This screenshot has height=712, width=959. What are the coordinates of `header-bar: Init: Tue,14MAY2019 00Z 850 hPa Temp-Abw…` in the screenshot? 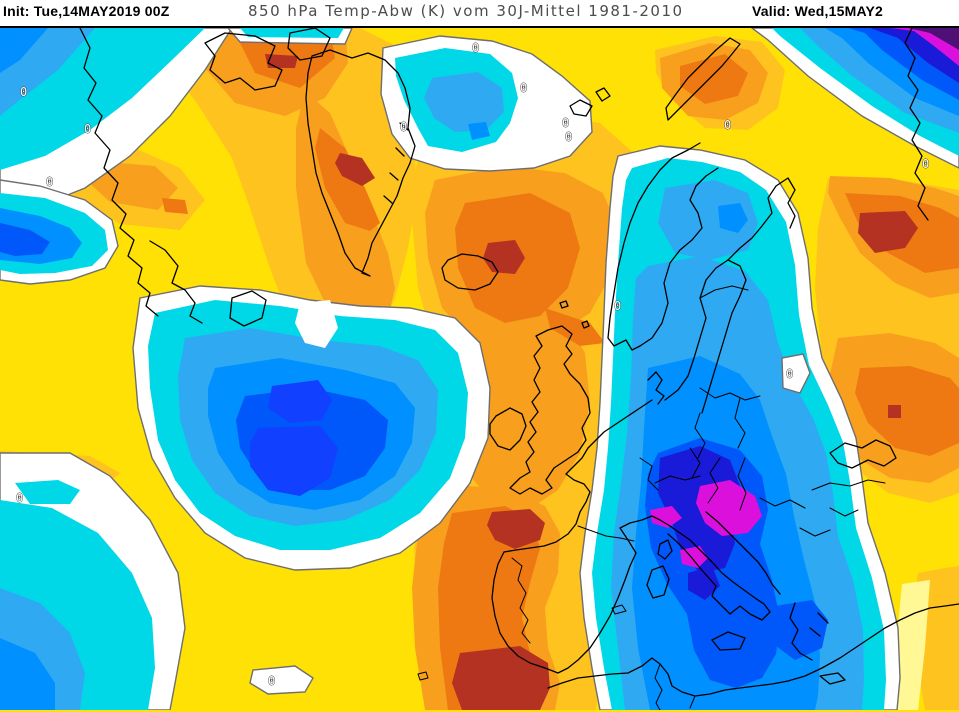 It's located at (479, 13).